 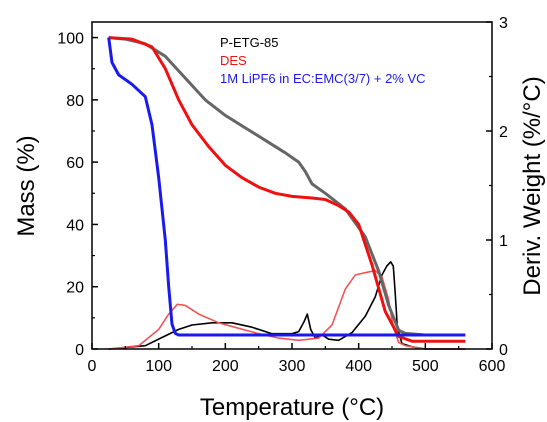 I want to click on y-axis-title: Mass (%), so click(x=26, y=185).